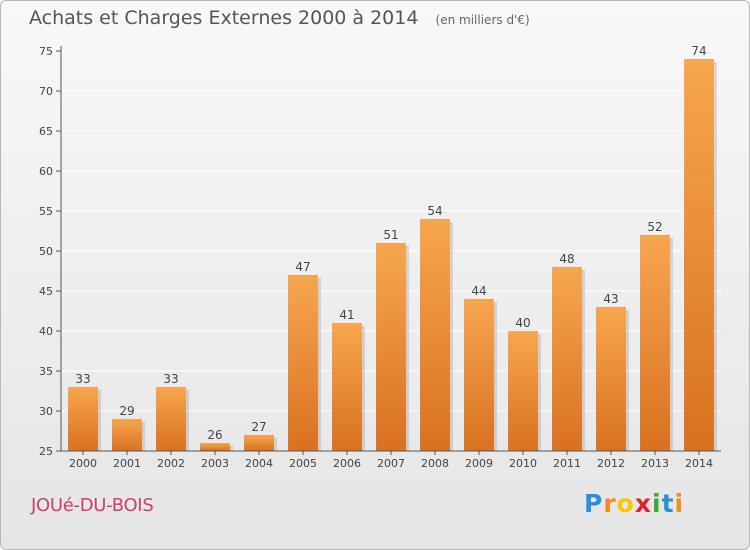  I want to click on x-tick-label: 2010, so click(523, 463).